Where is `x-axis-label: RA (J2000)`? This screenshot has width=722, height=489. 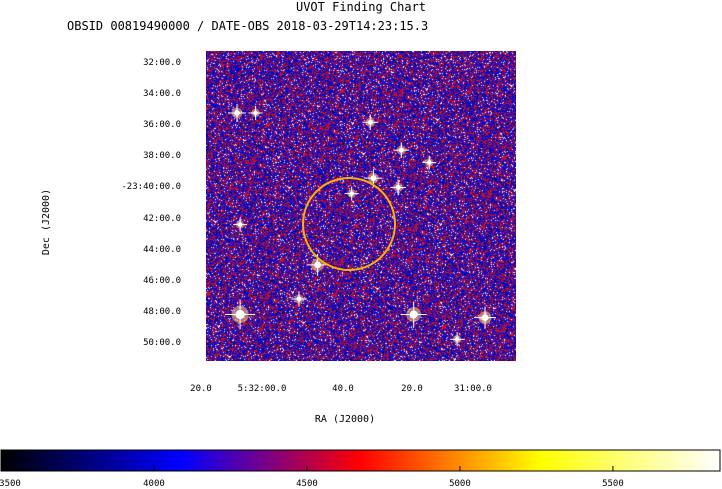 x-axis-label: RA (J2000) is located at coordinates (345, 419).